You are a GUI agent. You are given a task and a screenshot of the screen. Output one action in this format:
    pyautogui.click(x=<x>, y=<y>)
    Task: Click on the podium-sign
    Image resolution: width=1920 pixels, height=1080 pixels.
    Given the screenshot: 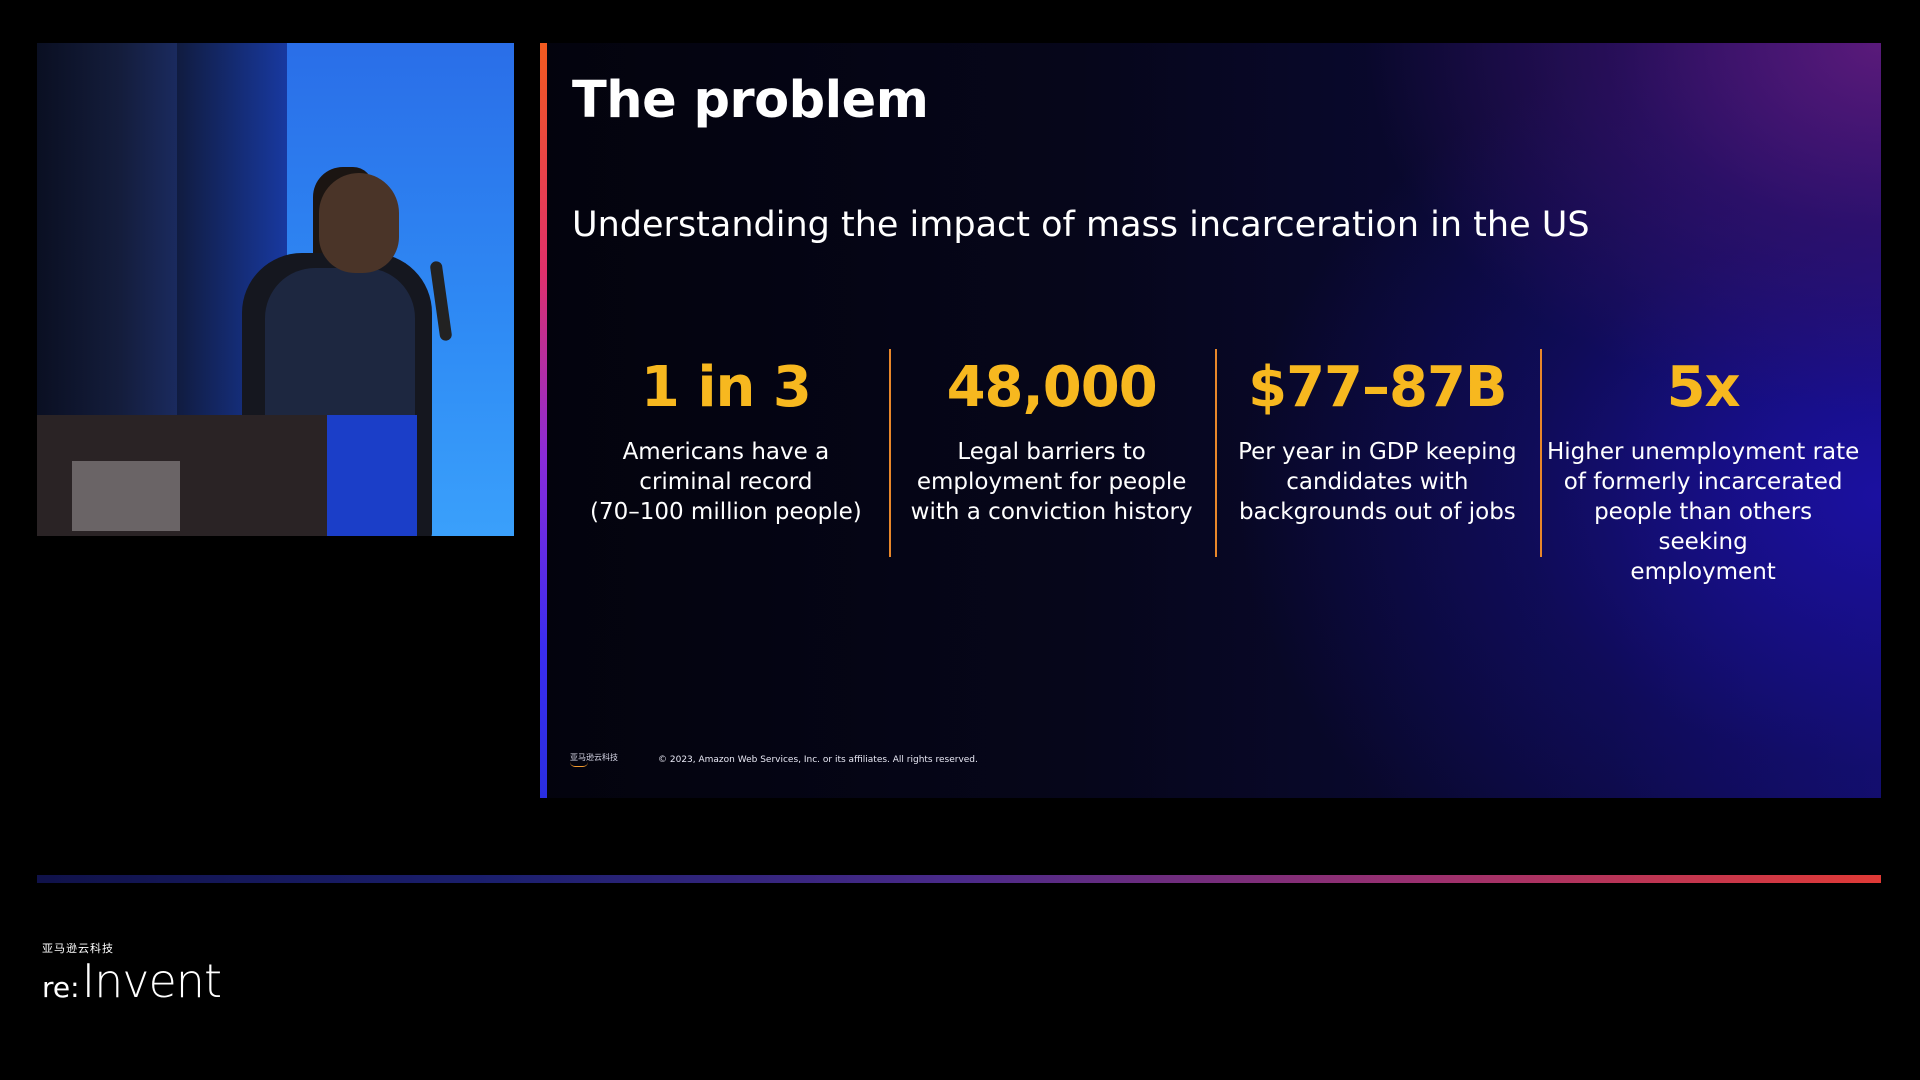 What is the action you would take?
    pyautogui.click(x=126, y=496)
    